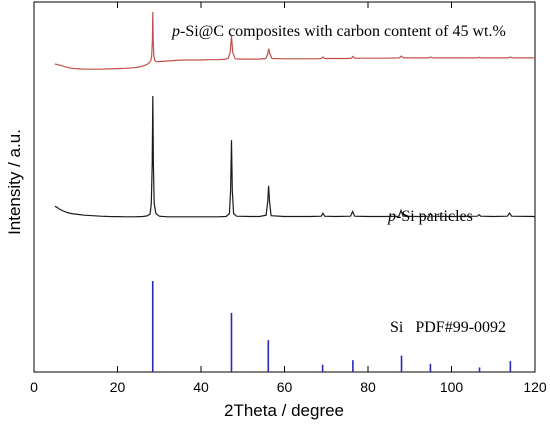 This screenshot has width=550, height=434. Describe the element at coordinates (448, 327) in the screenshot. I see `reference-label: Si PDF#99-0092` at that location.